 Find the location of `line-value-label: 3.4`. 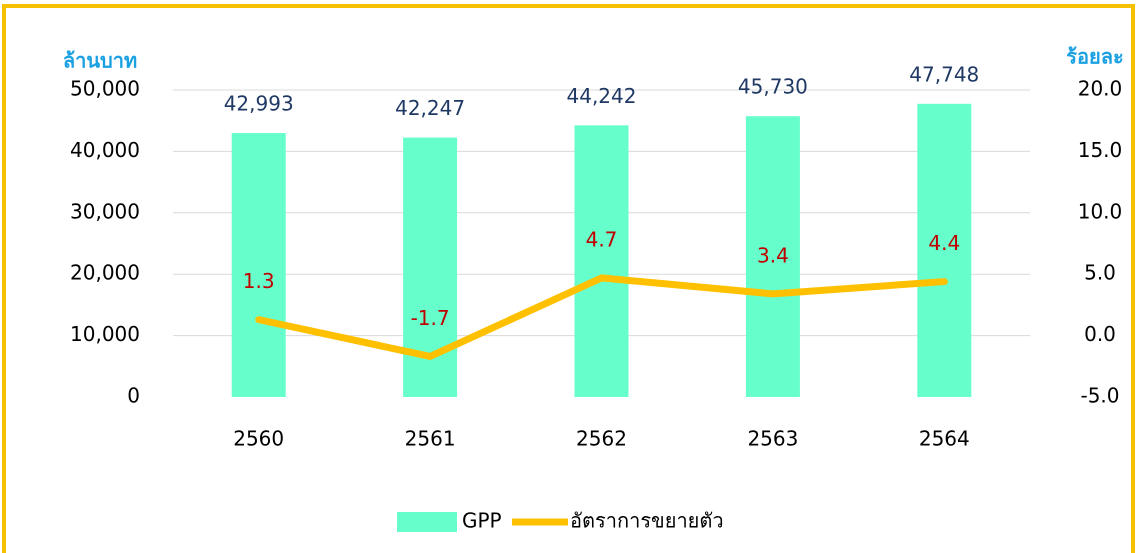

line-value-label: 3.4 is located at coordinates (773, 255).